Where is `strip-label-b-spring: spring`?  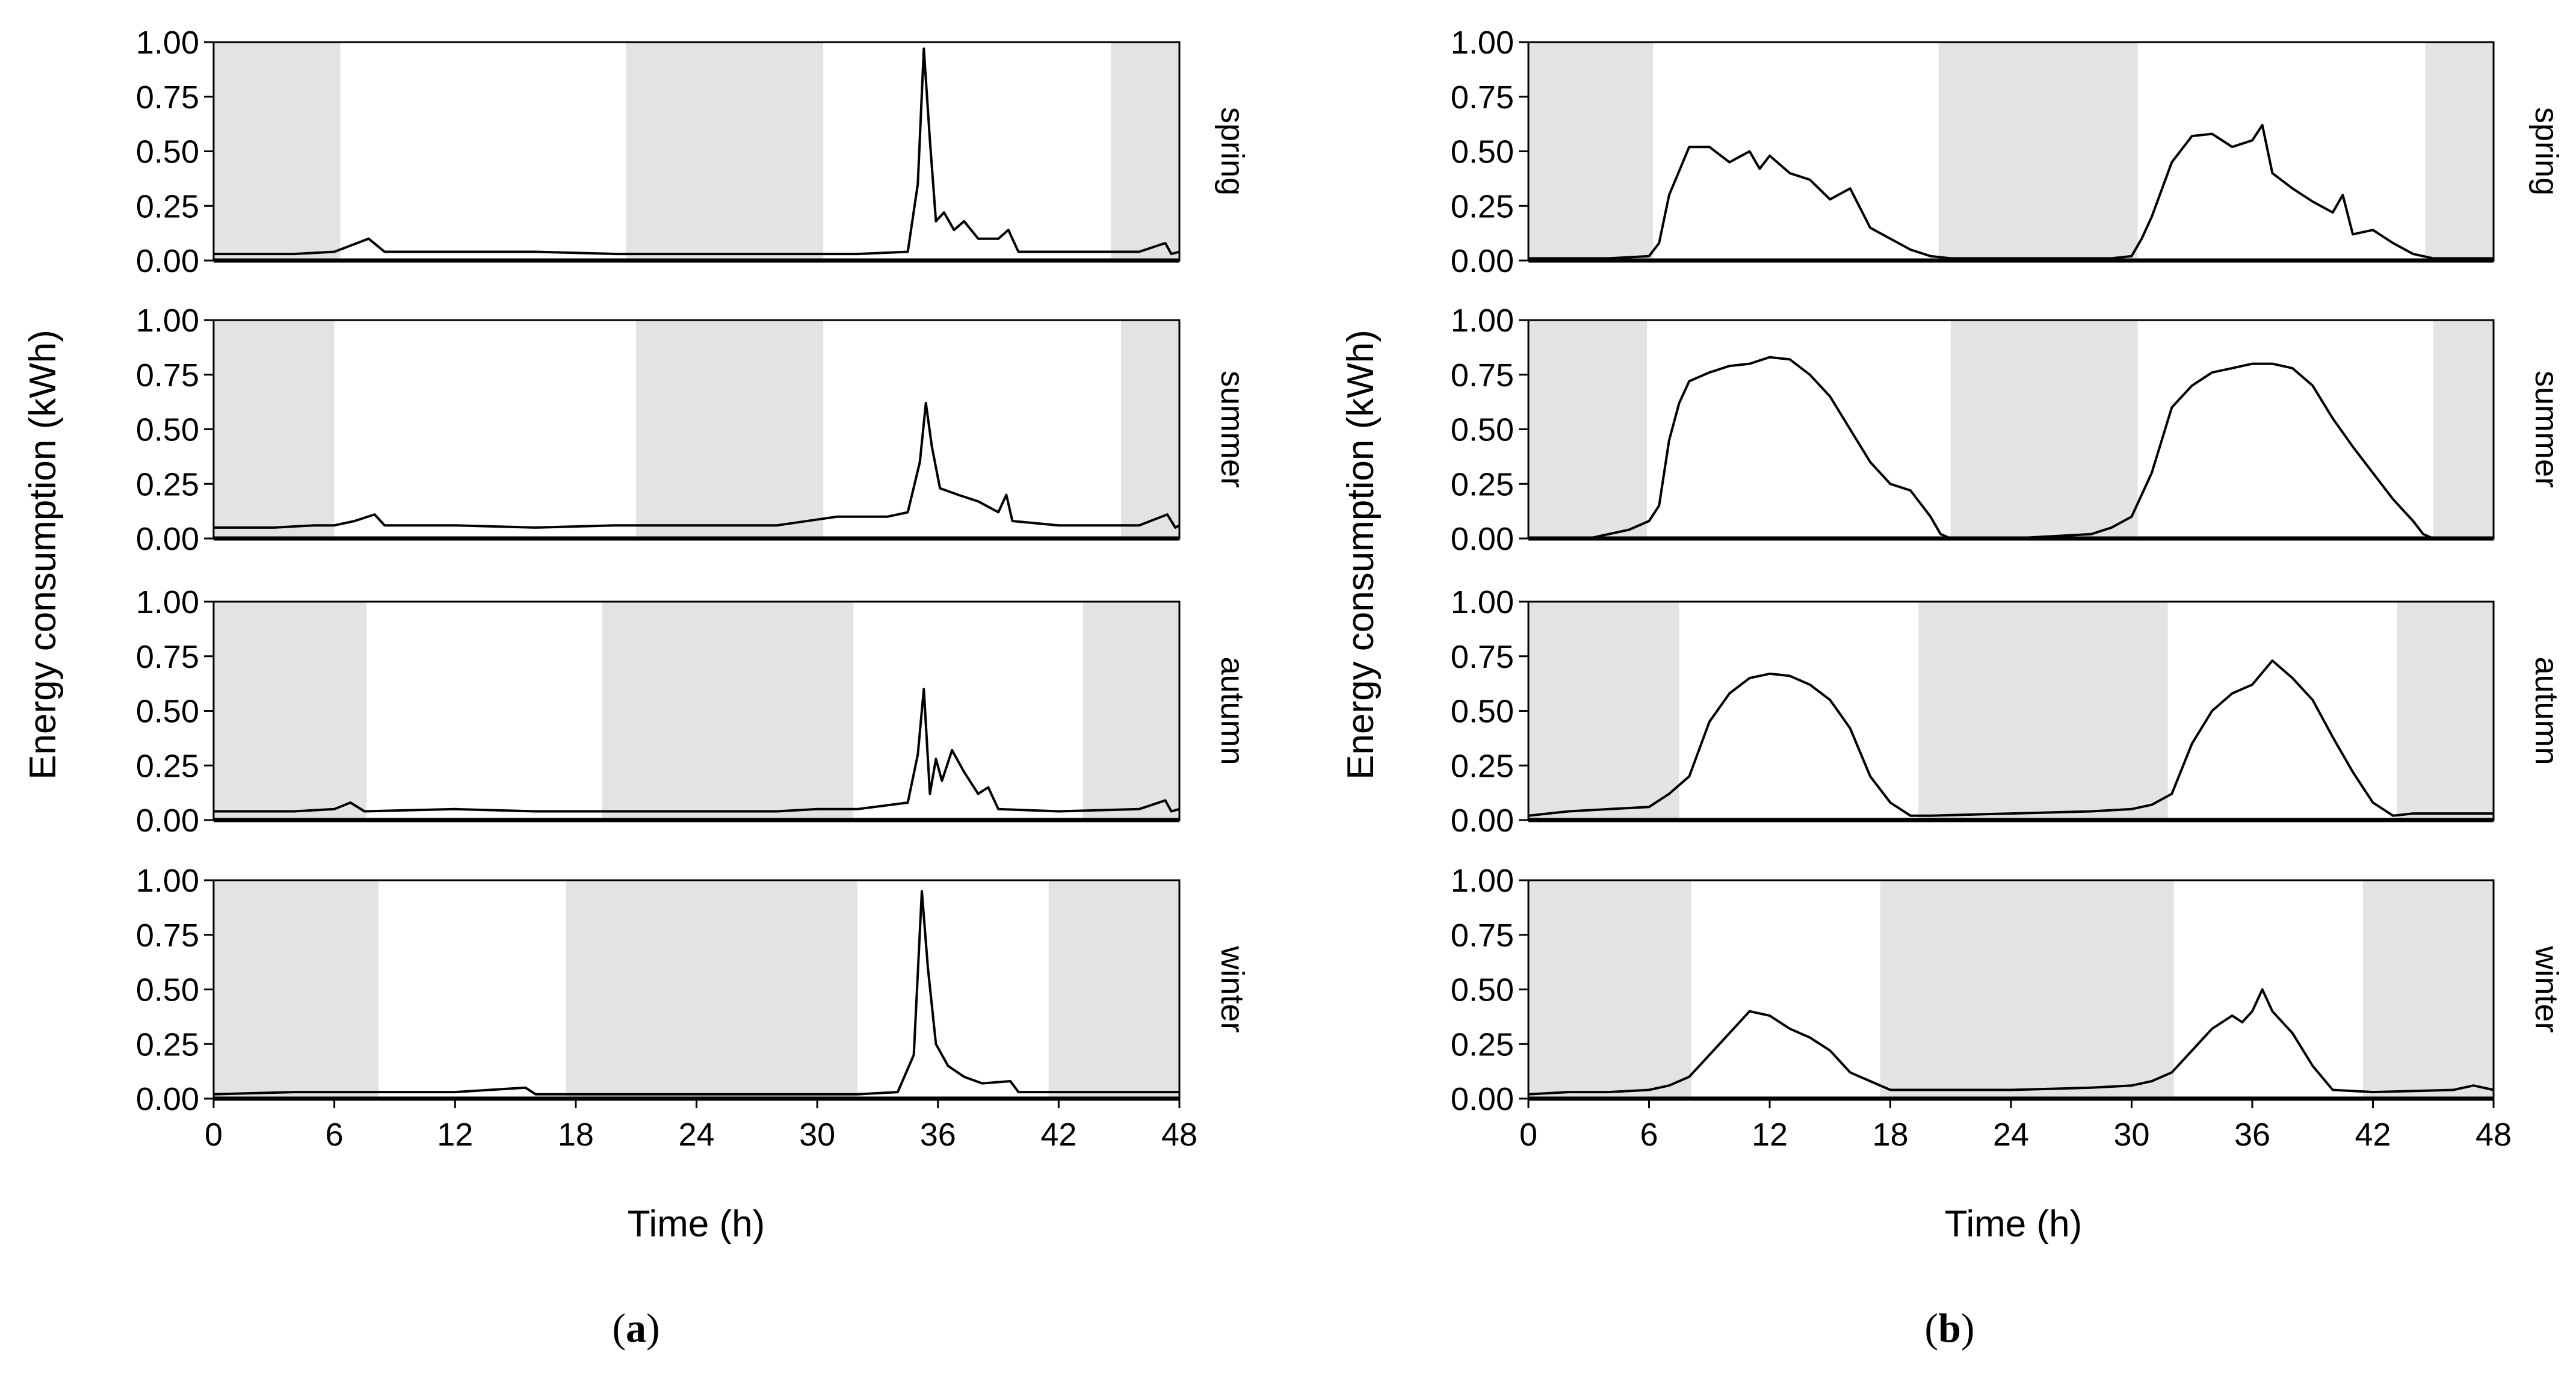
strip-label-b-spring: spring is located at coordinates (2546, 151).